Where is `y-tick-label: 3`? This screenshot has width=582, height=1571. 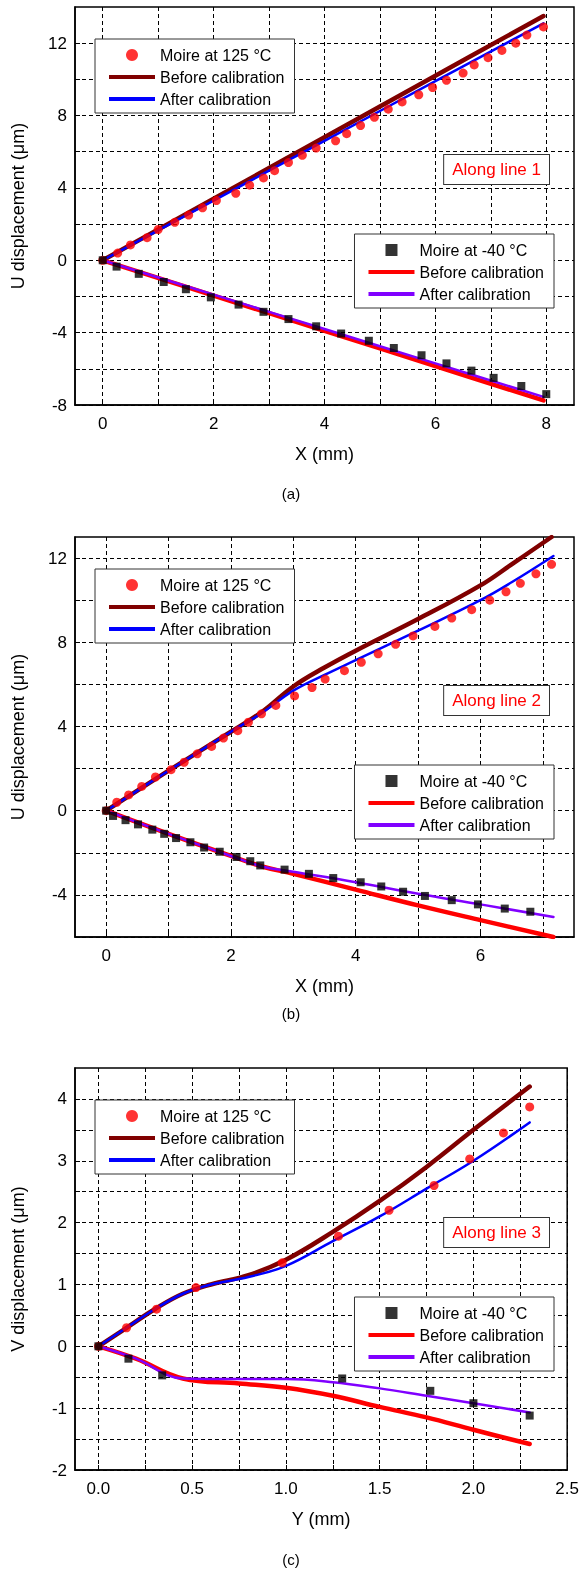 y-tick-label: 3 is located at coordinates (62, 1161).